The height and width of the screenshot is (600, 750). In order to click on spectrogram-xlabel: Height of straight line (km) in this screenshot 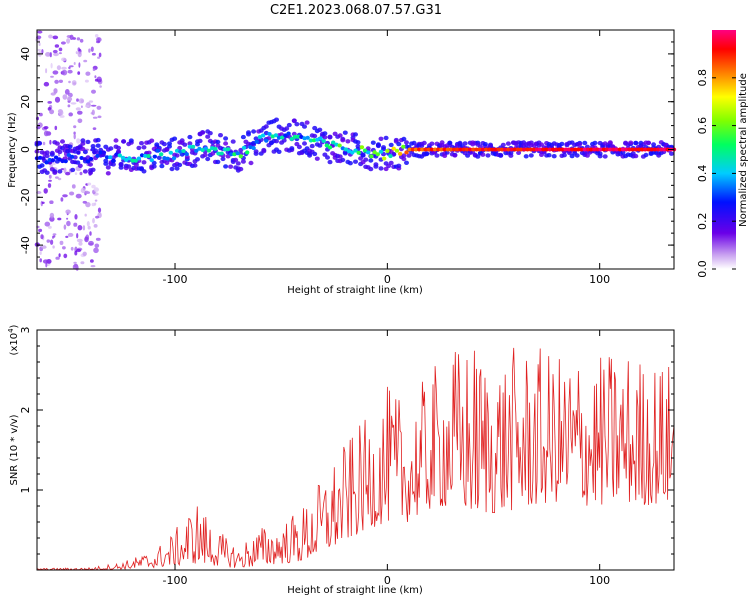, I will do `click(355, 290)`.